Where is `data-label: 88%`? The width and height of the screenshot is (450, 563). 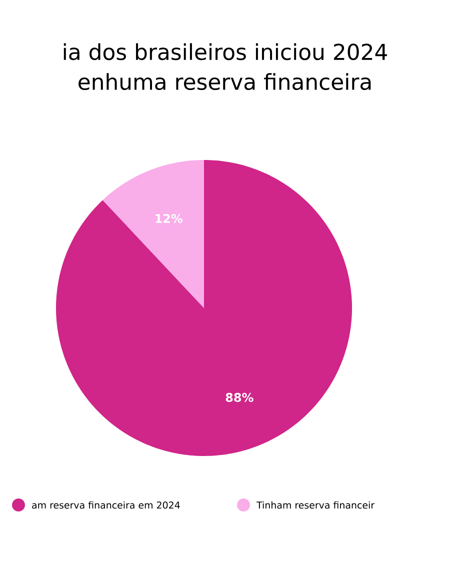 data-label: 88% is located at coordinates (240, 397).